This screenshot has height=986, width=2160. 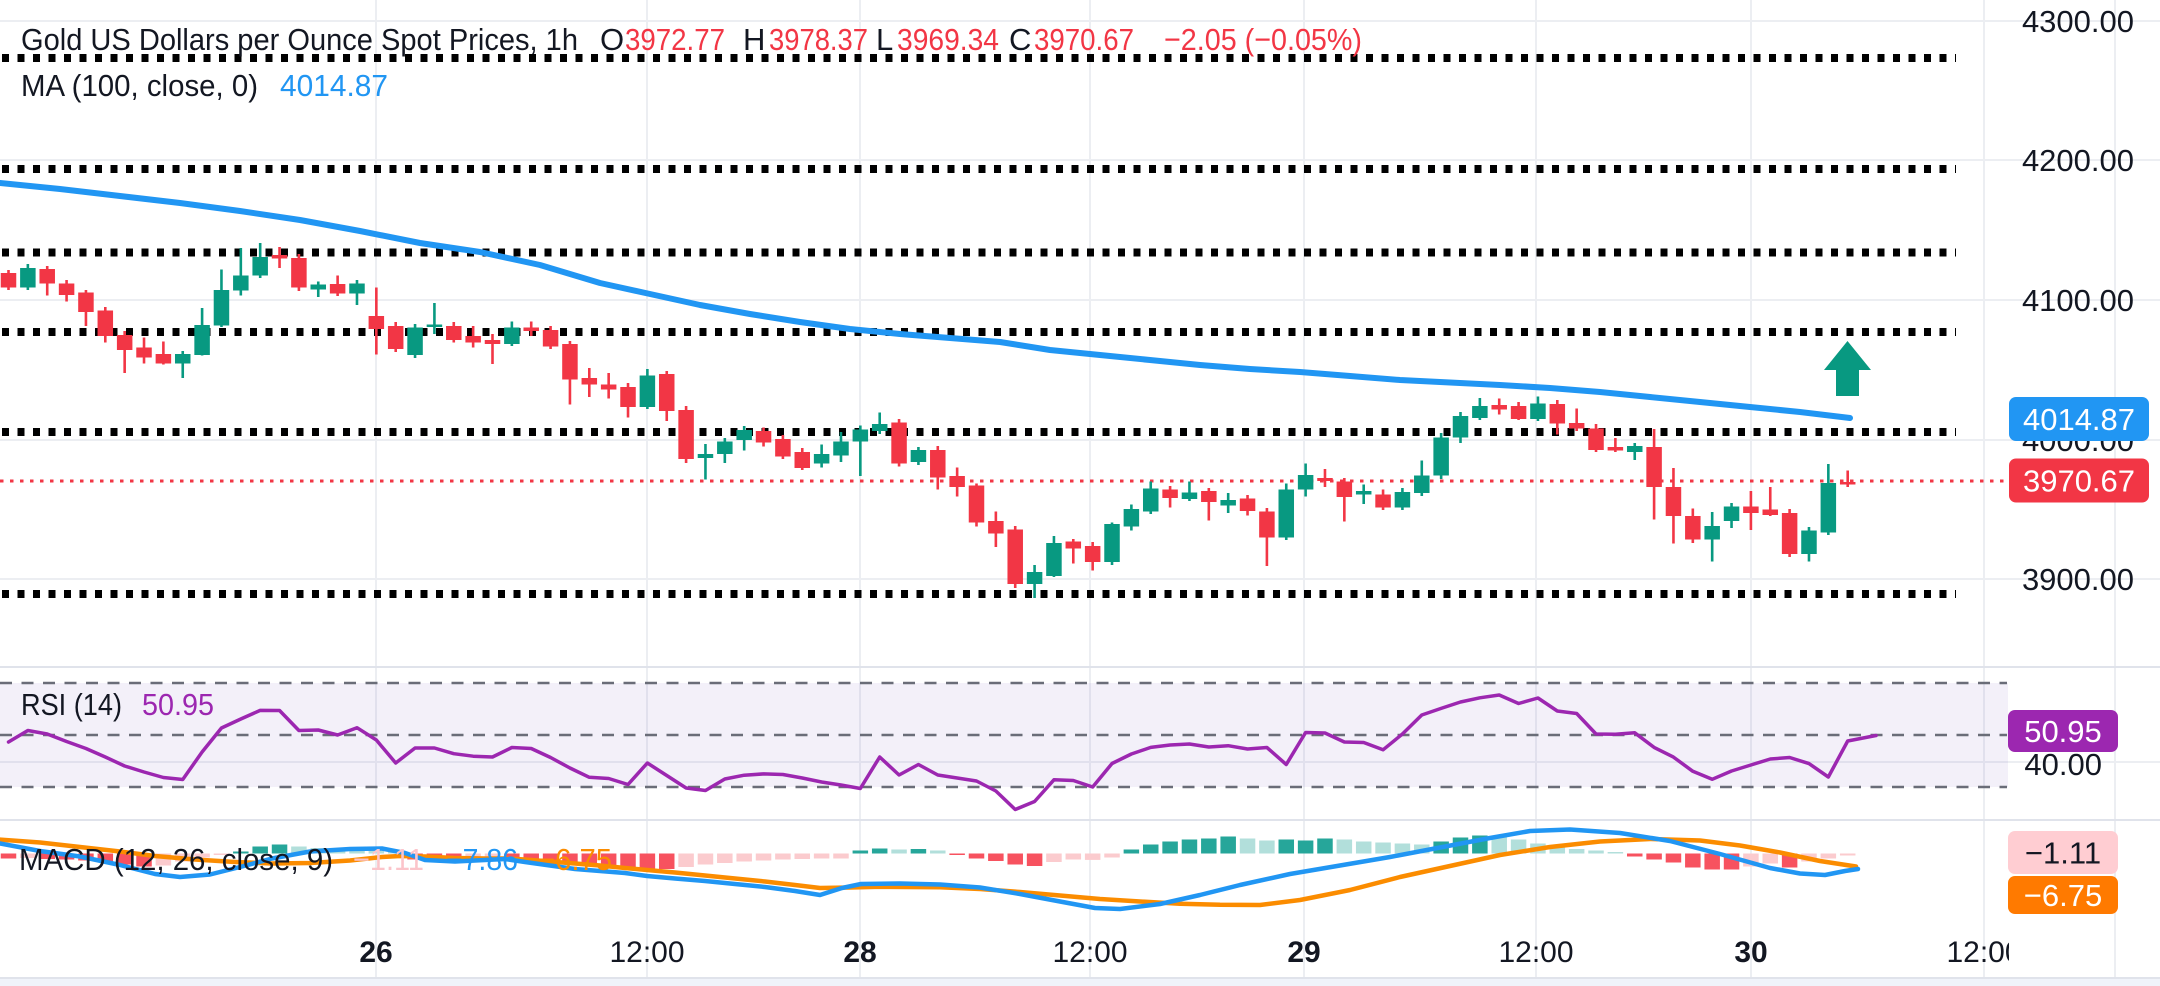 I want to click on svg-text: 3978.37, so click(x=818, y=39).